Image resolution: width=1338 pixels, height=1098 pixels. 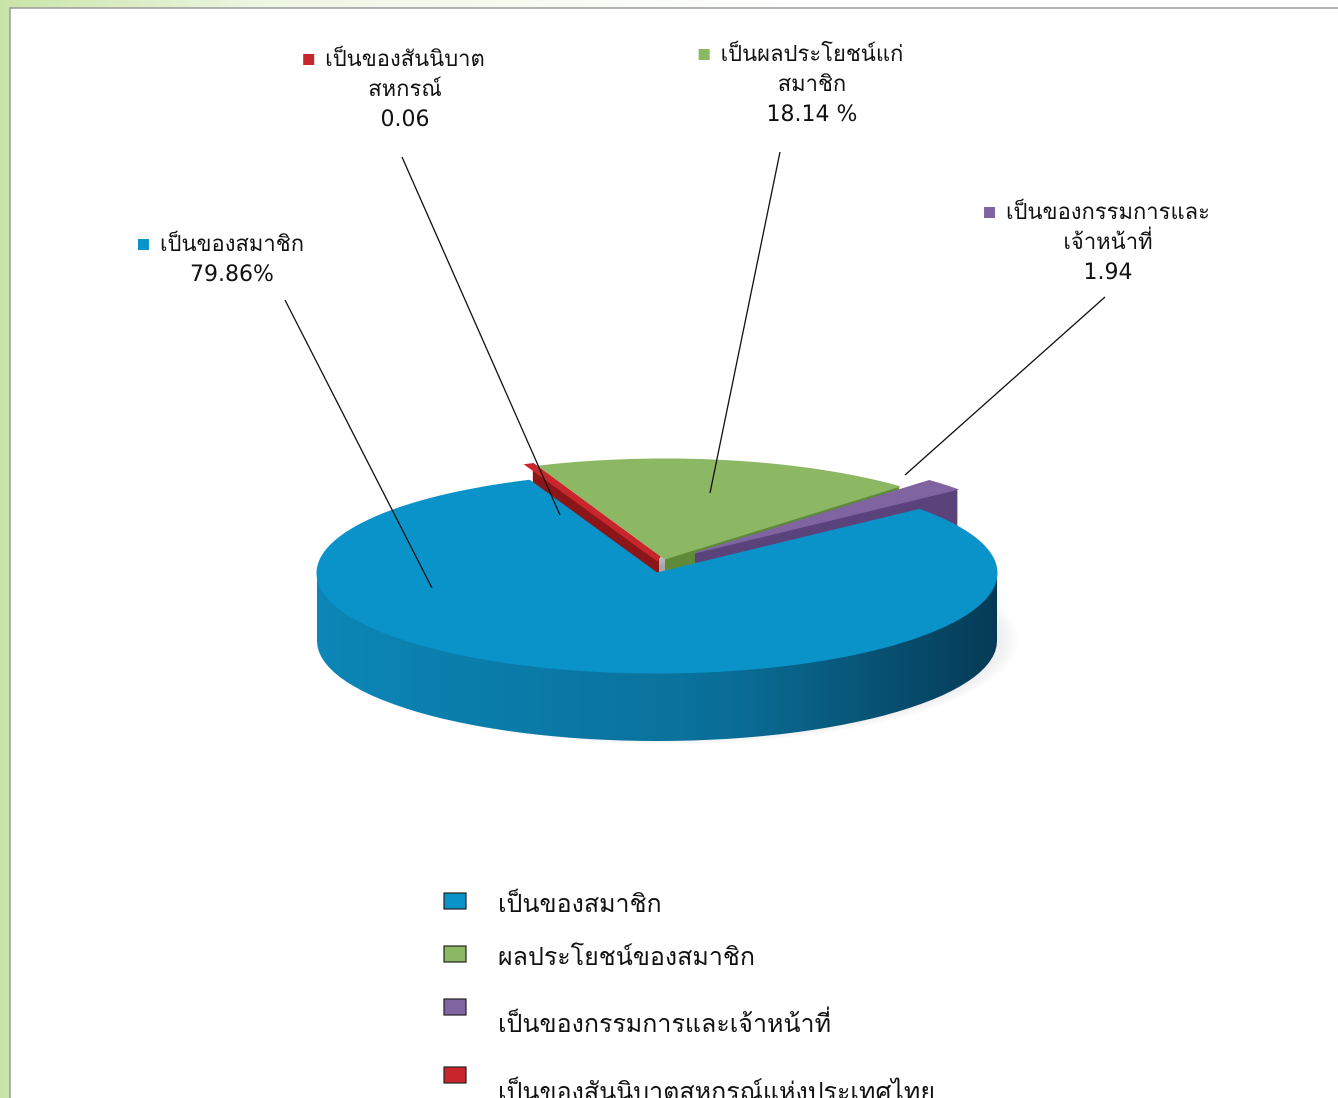 What do you see at coordinates (812, 114) in the screenshot?
I see `data-label-value: 18.14 %` at bounding box center [812, 114].